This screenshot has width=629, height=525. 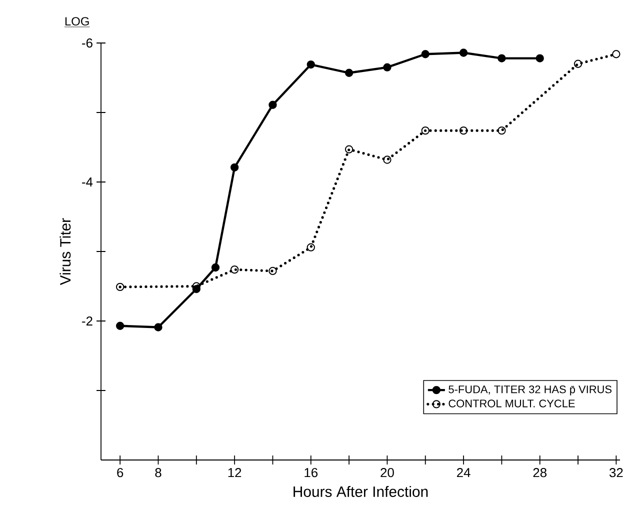 What do you see at coordinates (158, 473) in the screenshot?
I see `x-tick-label: 8` at bounding box center [158, 473].